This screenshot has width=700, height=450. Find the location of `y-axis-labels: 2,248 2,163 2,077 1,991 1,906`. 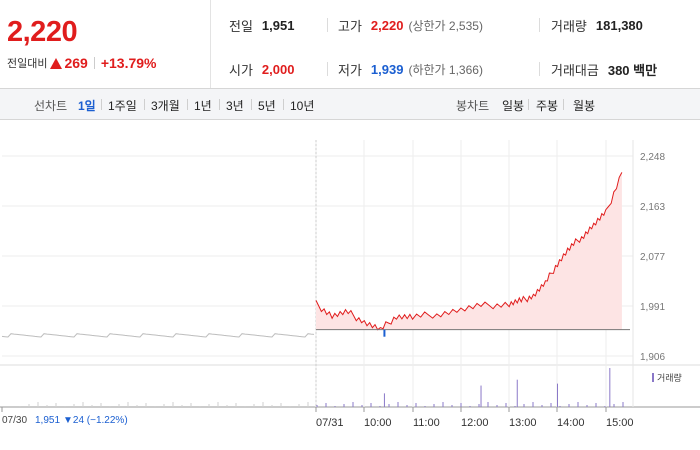

y-axis-labels: 2,248 2,163 2,077 1,991 1,906 is located at coordinates (652, 257).